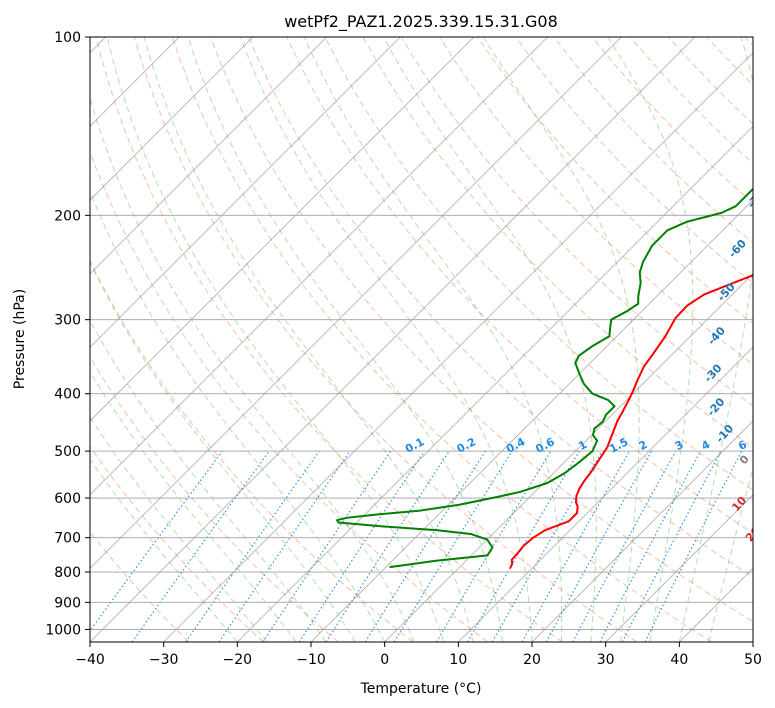 The width and height of the screenshot is (775, 708). I want to click on x-tick-label: 10, so click(458, 660).